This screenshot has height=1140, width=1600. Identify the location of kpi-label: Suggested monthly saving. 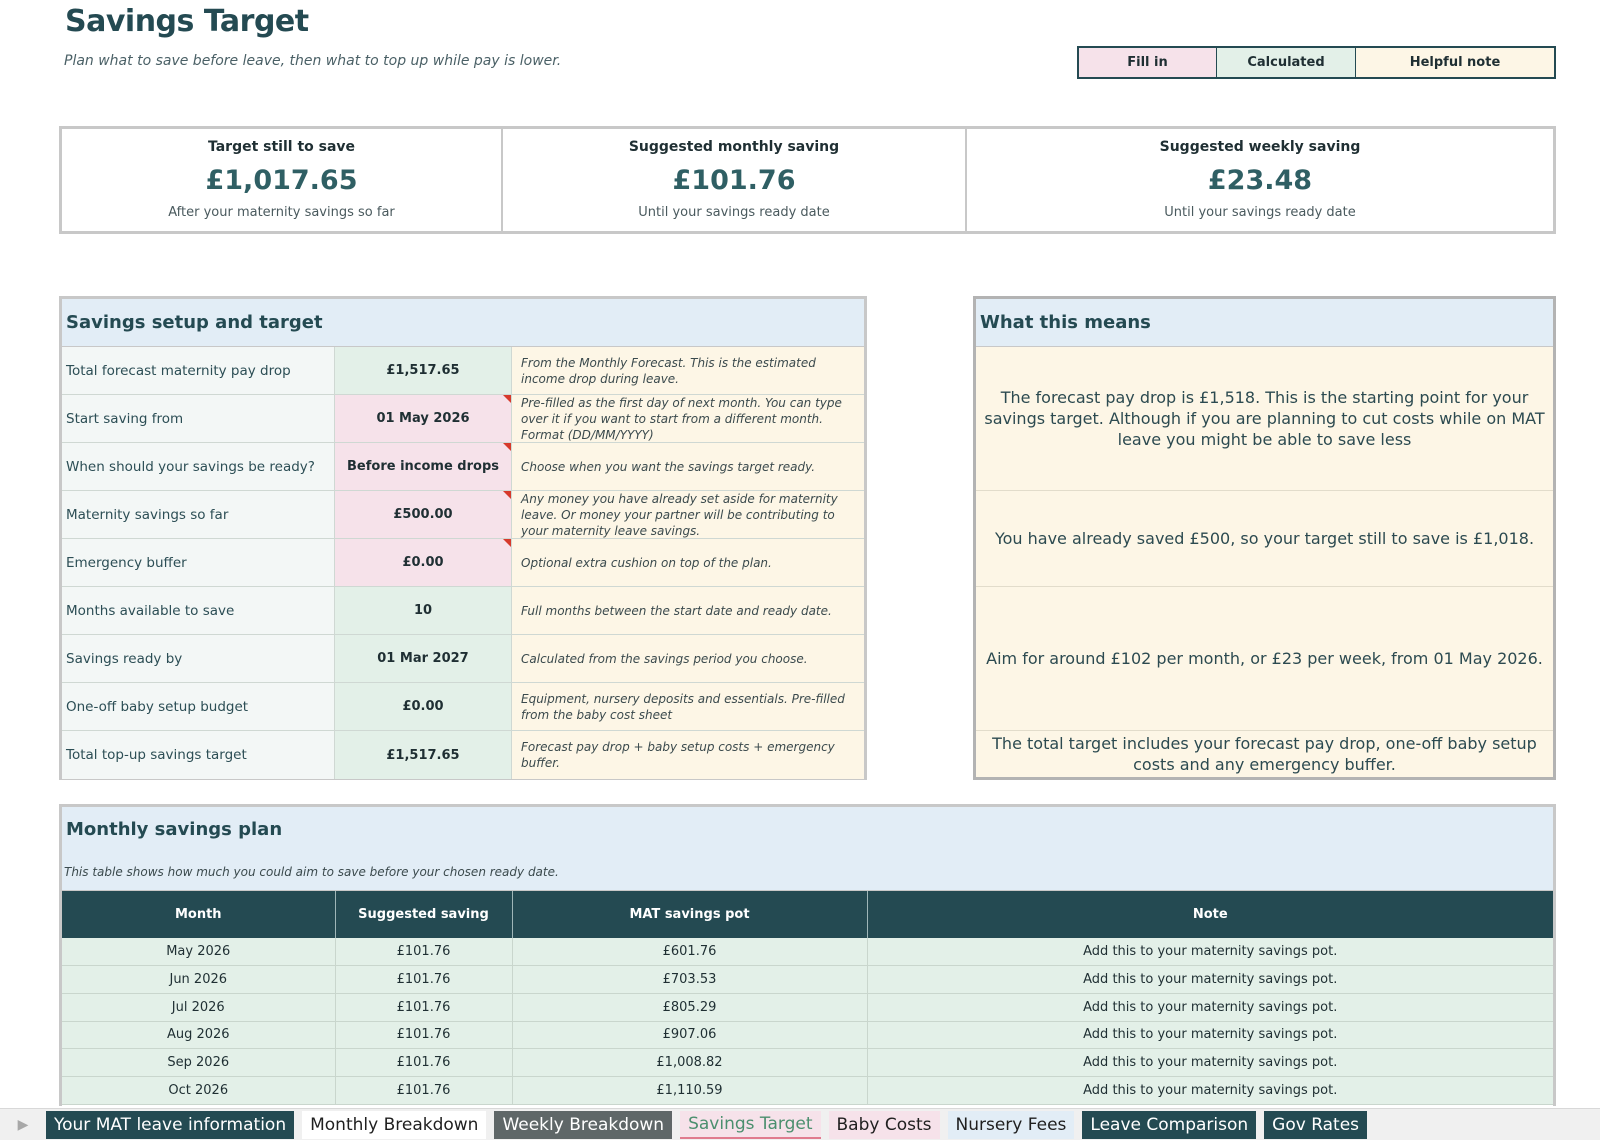
(734, 147).